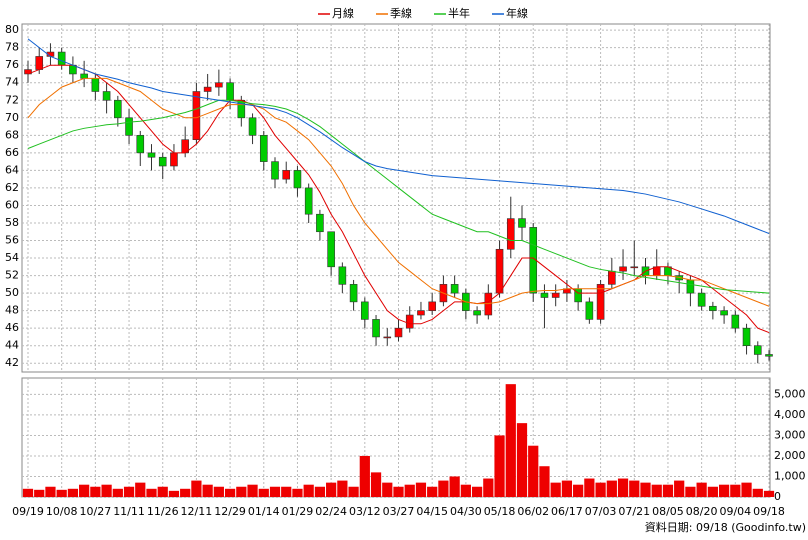 This screenshot has width=808, height=540. What do you see at coordinates (777, 496) in the screenshot?
I see `y2-tick-label: 0` at bounding box center [777, 496].